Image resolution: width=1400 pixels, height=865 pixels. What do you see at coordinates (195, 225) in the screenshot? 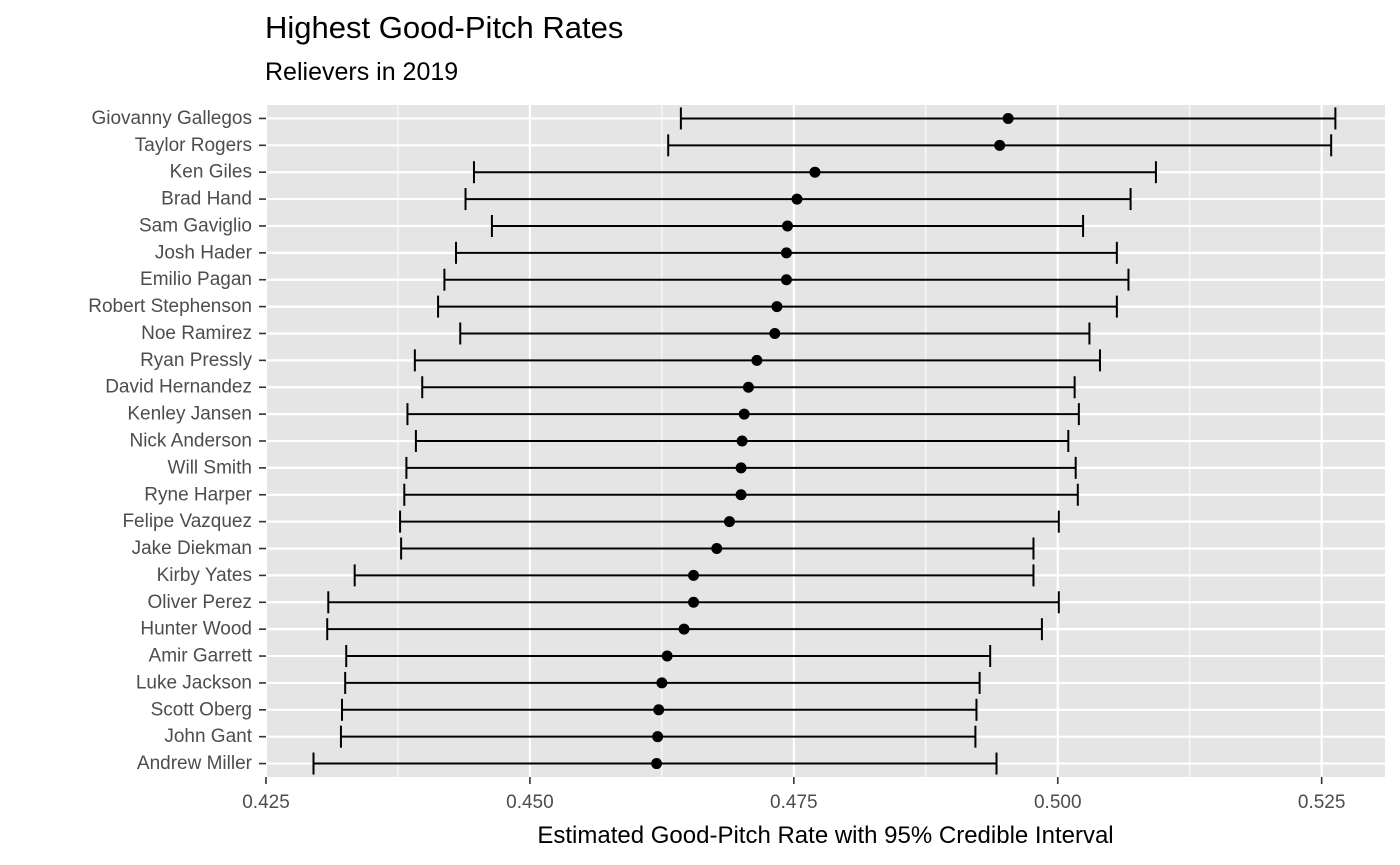
I see `y-tick-label: Sam Gaviglio` at bounding box center [195, 225].